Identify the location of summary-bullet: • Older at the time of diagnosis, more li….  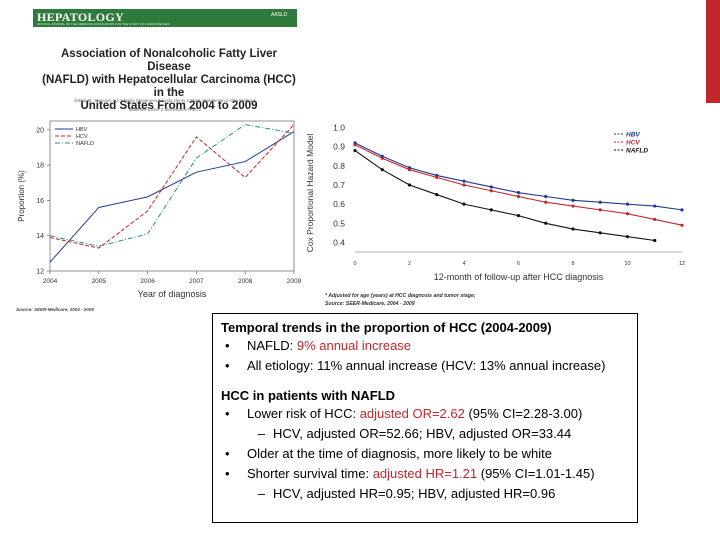
(425, 454).